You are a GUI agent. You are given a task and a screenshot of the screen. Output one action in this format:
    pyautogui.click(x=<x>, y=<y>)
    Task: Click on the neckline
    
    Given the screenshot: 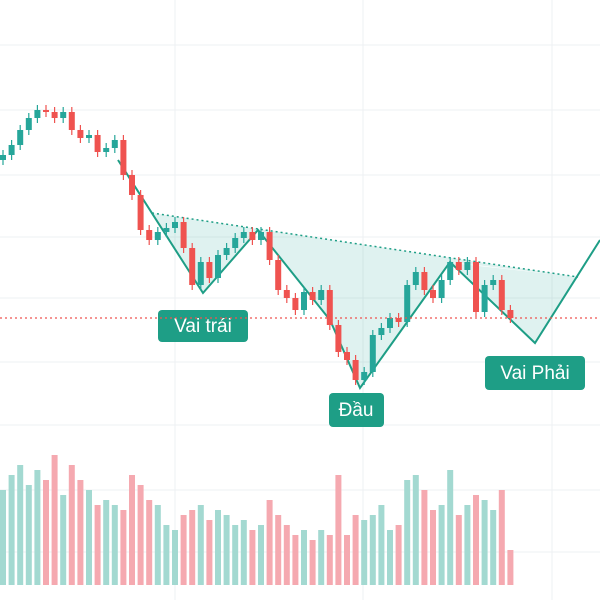 What is the action you would take?
    pyautogui.click(x=365, y=245)
    